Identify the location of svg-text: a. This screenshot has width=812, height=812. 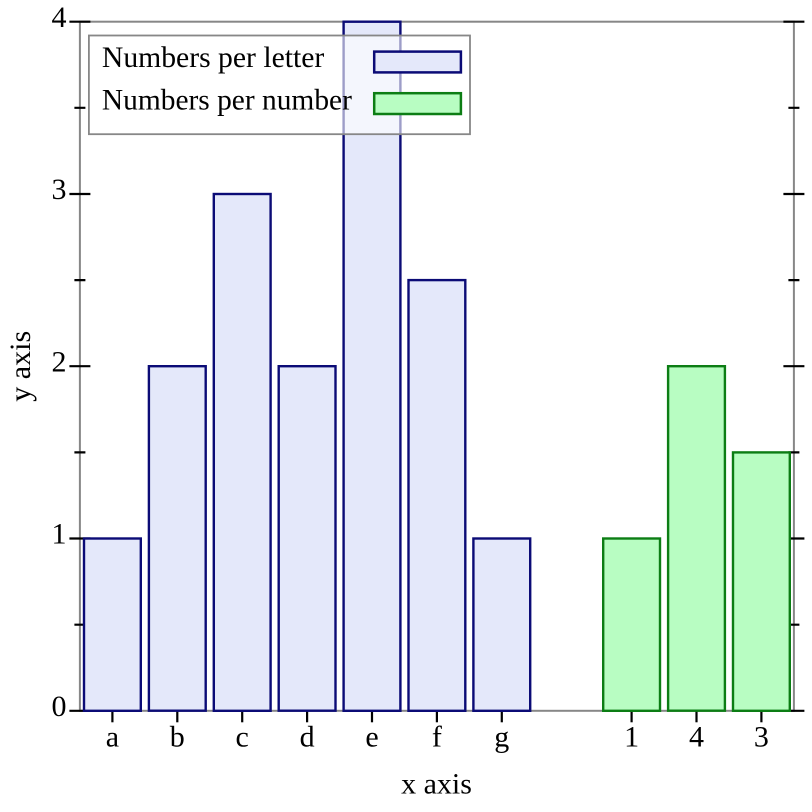
(112, 737).